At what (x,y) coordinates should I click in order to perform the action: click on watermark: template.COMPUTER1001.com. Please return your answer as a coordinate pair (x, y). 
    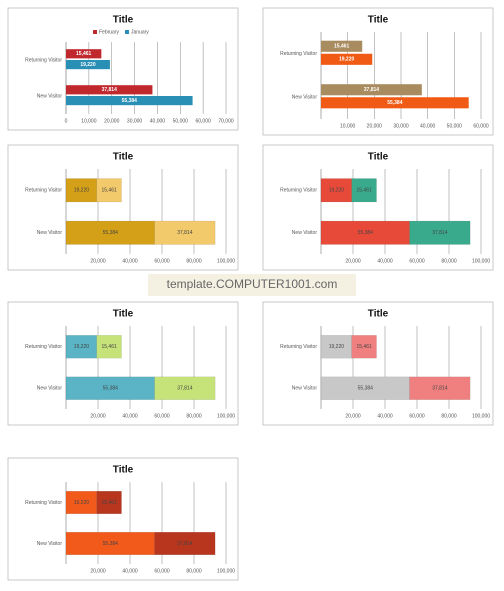
    Looking at the image, I should click on (252, 284).